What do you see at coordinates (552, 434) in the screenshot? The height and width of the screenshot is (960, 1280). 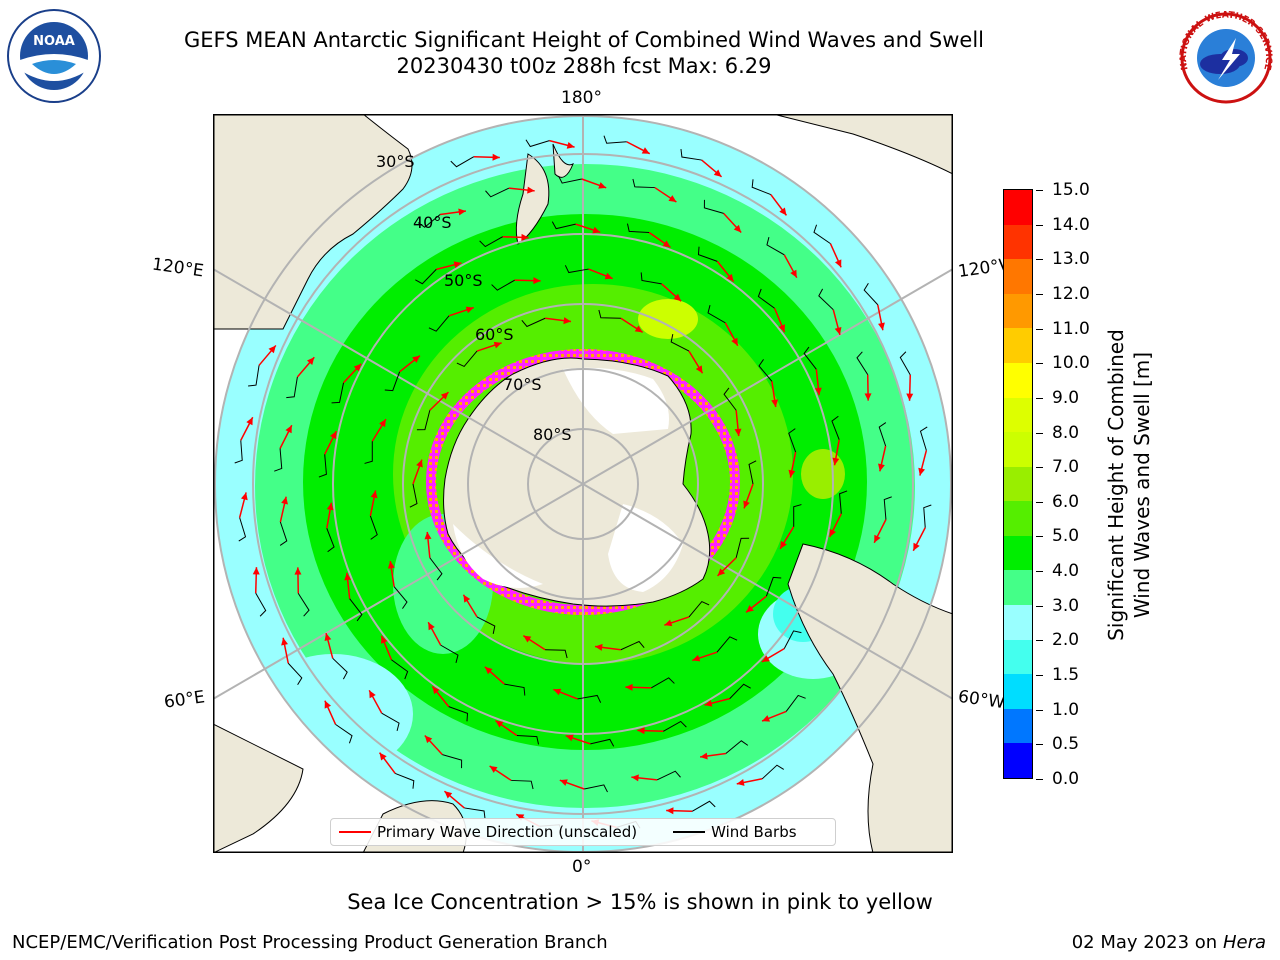 I see `lat-label-80s: 80°S` at bounding box center [552, 434].